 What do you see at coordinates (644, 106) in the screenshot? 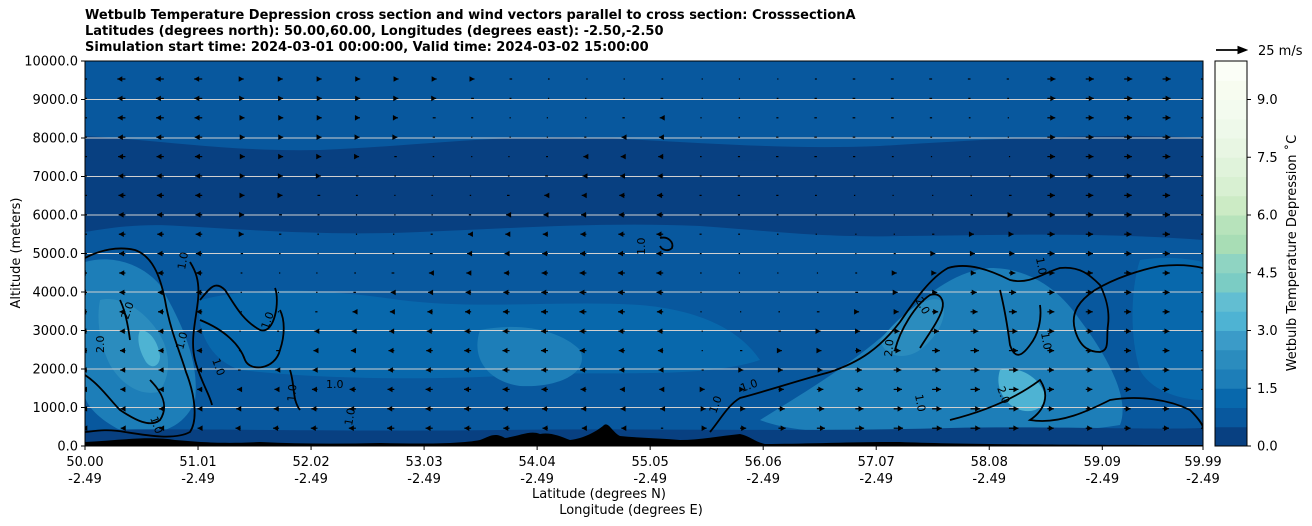
I see `field-band-top` at bounding box center [644, 106].